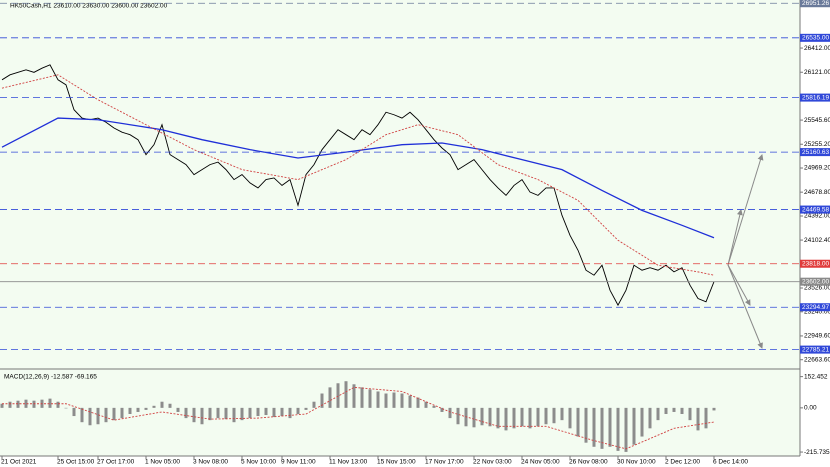  I want to click on y-tick-label: 26412.00, so click(817, 48).